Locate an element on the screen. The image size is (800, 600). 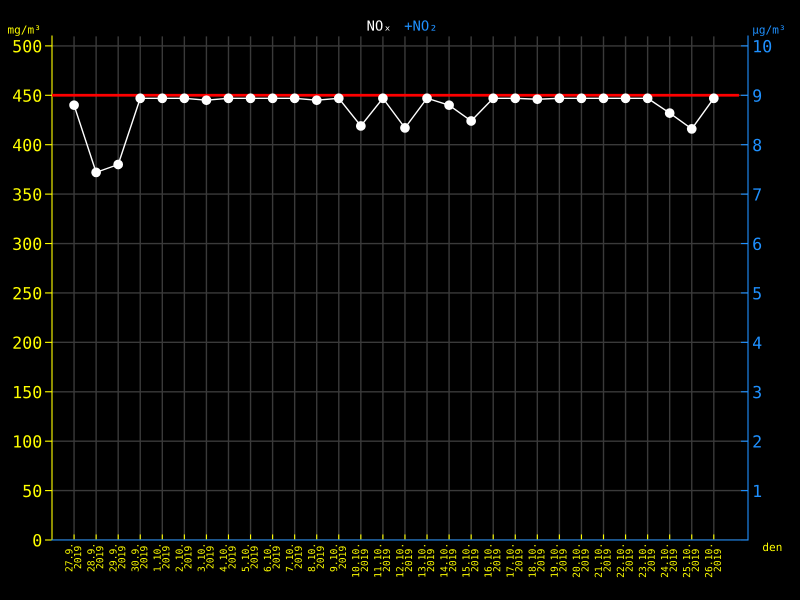
x-tick-label: 10.10. 2019 is located at coordinates (360, 561).